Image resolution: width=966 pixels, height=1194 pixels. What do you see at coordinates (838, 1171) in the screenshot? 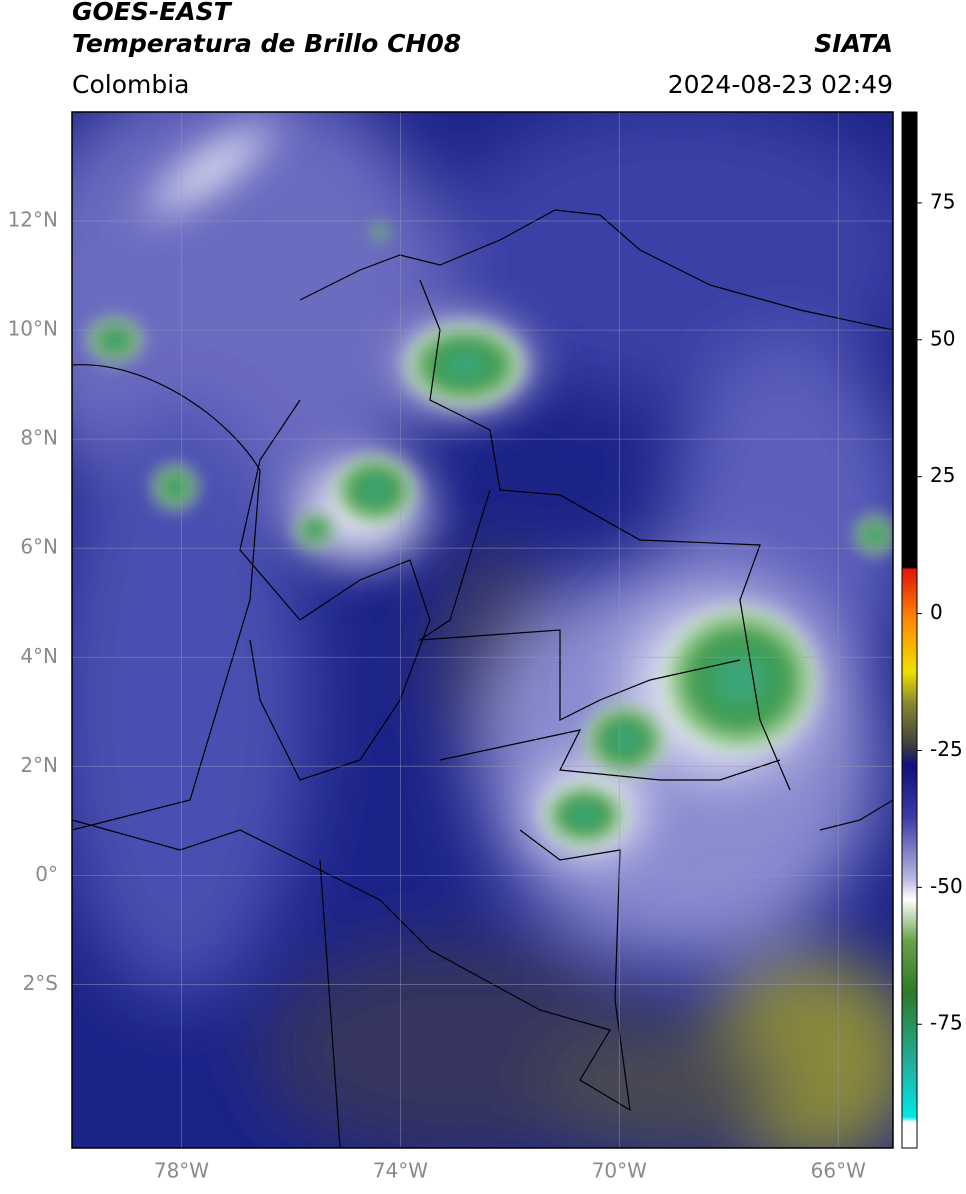
I see `lon-tick-label: 66°W` at bounding box center [838, 1171].